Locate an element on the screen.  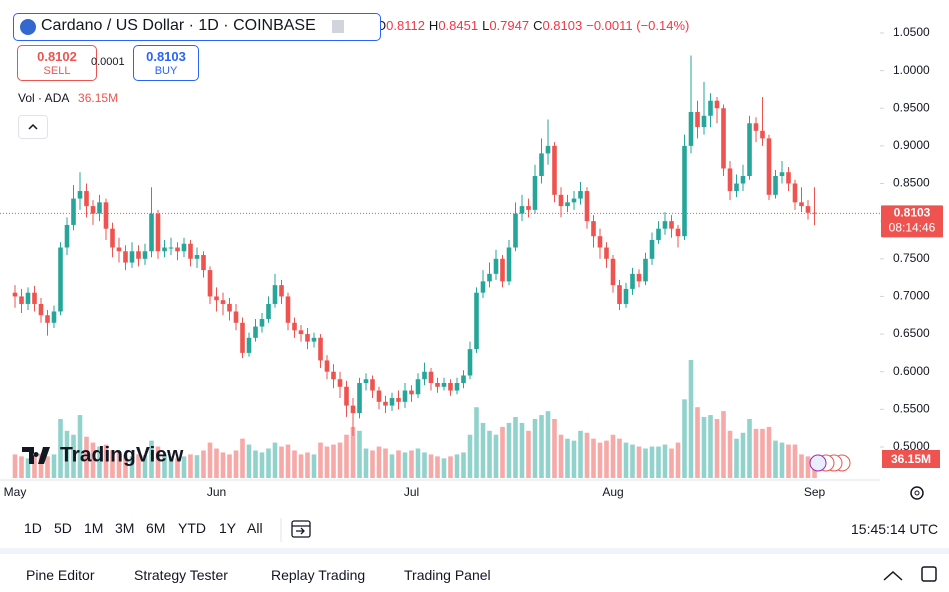
ohlc-value: 0.8103 is located at coordinates (562, 25).